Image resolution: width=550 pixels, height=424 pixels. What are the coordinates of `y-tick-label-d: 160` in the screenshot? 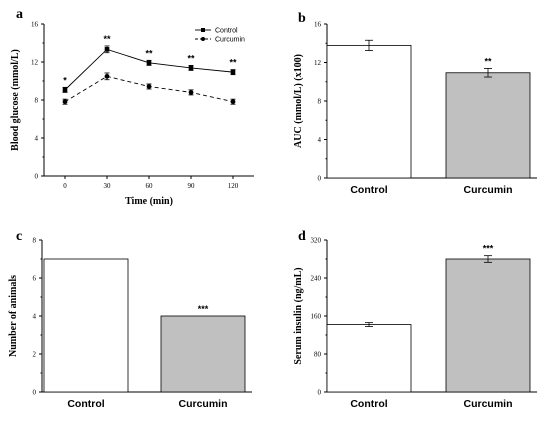 It's located at (316, 317).